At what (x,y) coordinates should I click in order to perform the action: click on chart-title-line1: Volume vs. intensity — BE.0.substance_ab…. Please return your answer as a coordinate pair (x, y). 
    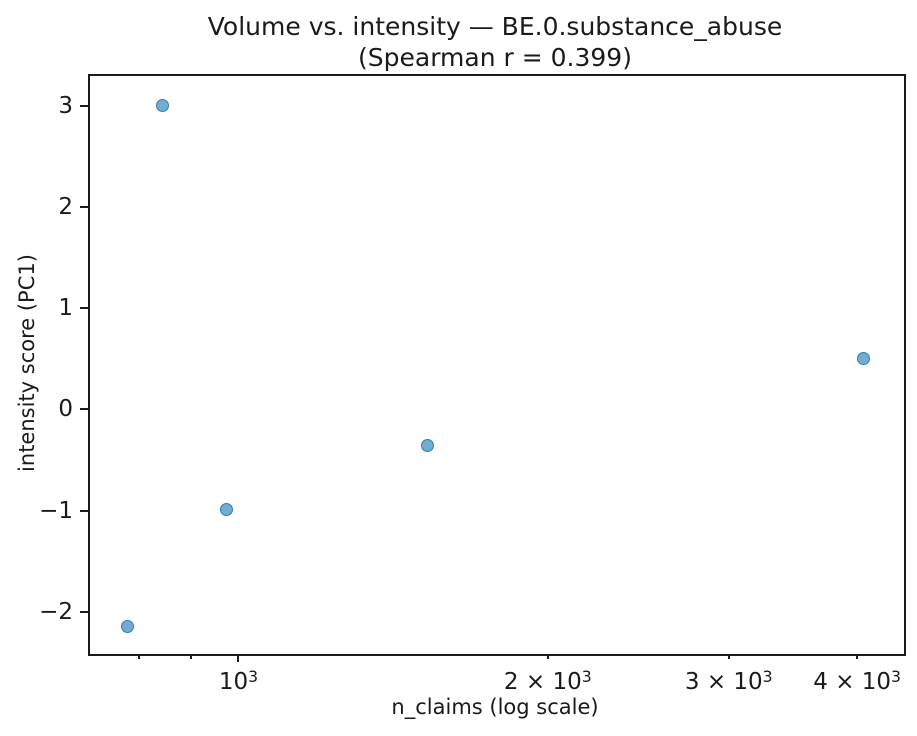
    Looking at the image, I should click on (495, 26).